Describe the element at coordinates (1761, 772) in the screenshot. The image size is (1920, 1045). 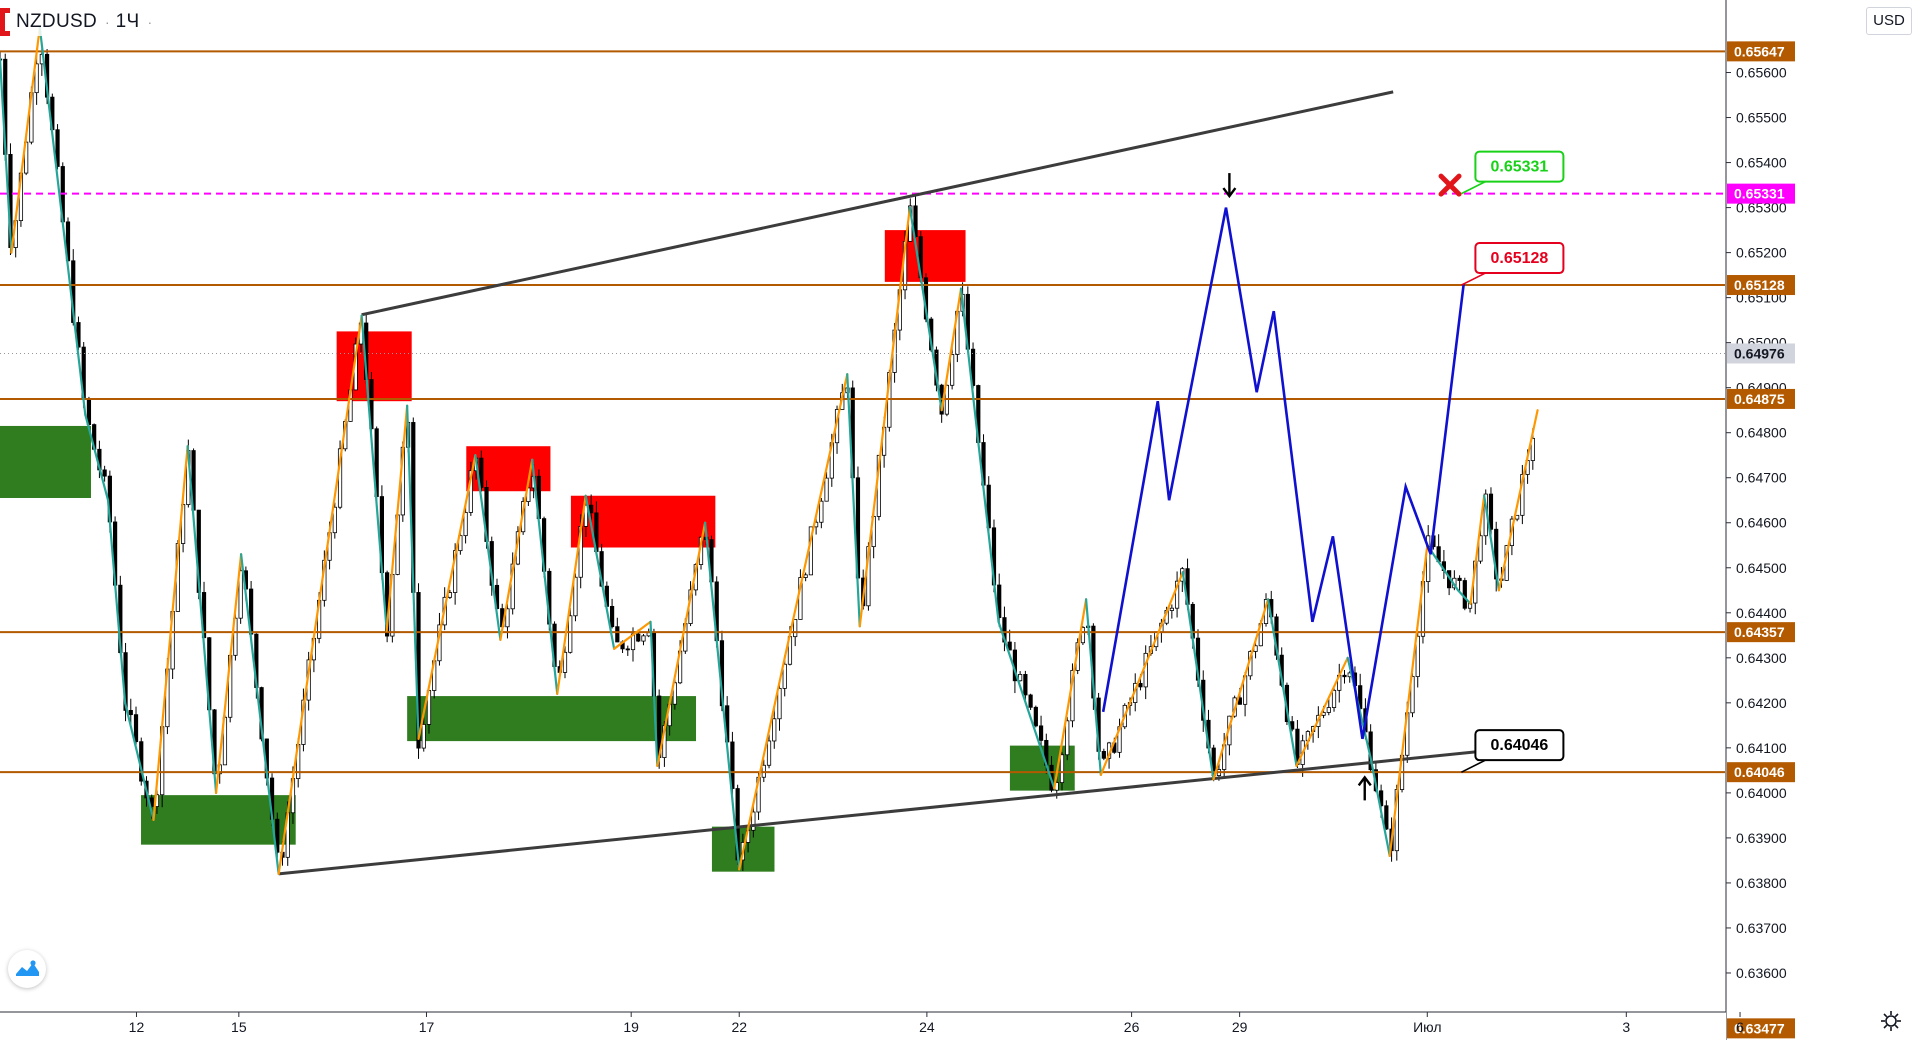
I see `level-price-tag: 0.64046` at that location.